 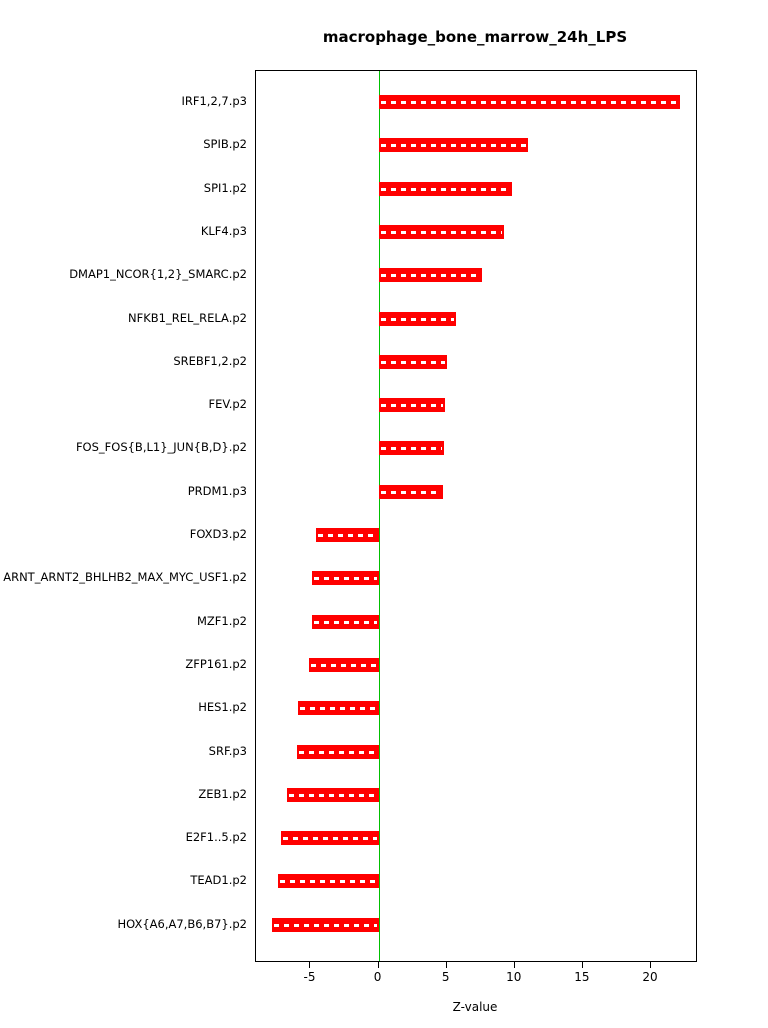 What do you see at coordinates (227, 750) in the screenshot?
I see `y-axis-label: SRF.p3` at bounding box center [227, 750].